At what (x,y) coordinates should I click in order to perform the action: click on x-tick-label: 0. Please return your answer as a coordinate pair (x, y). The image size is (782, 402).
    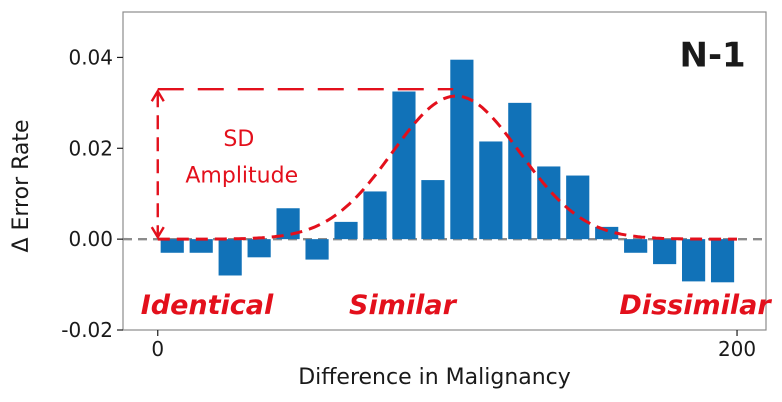
    Looking at the image, I should click on (157, 349).